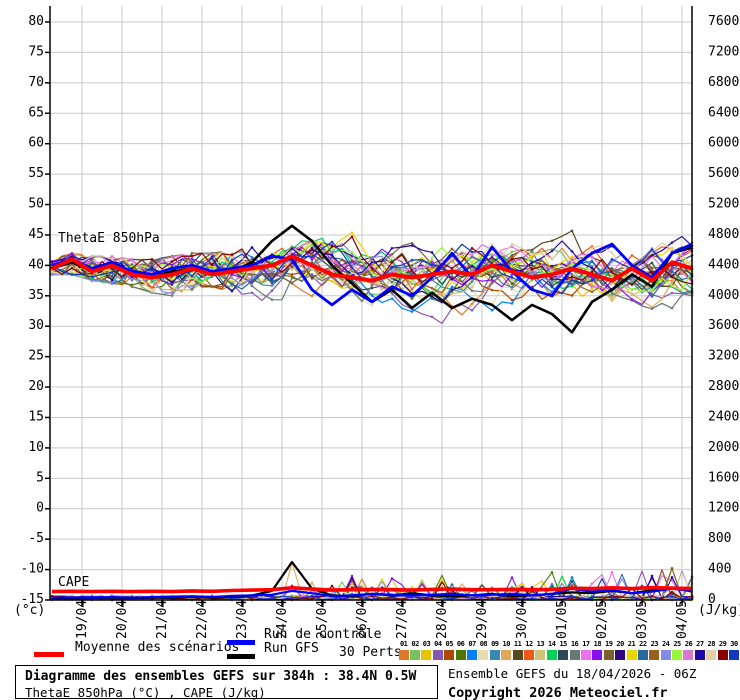  Describe the element at coordinates (563, 650) in the screenshot. I see `member-legend-item: 15` at that location.